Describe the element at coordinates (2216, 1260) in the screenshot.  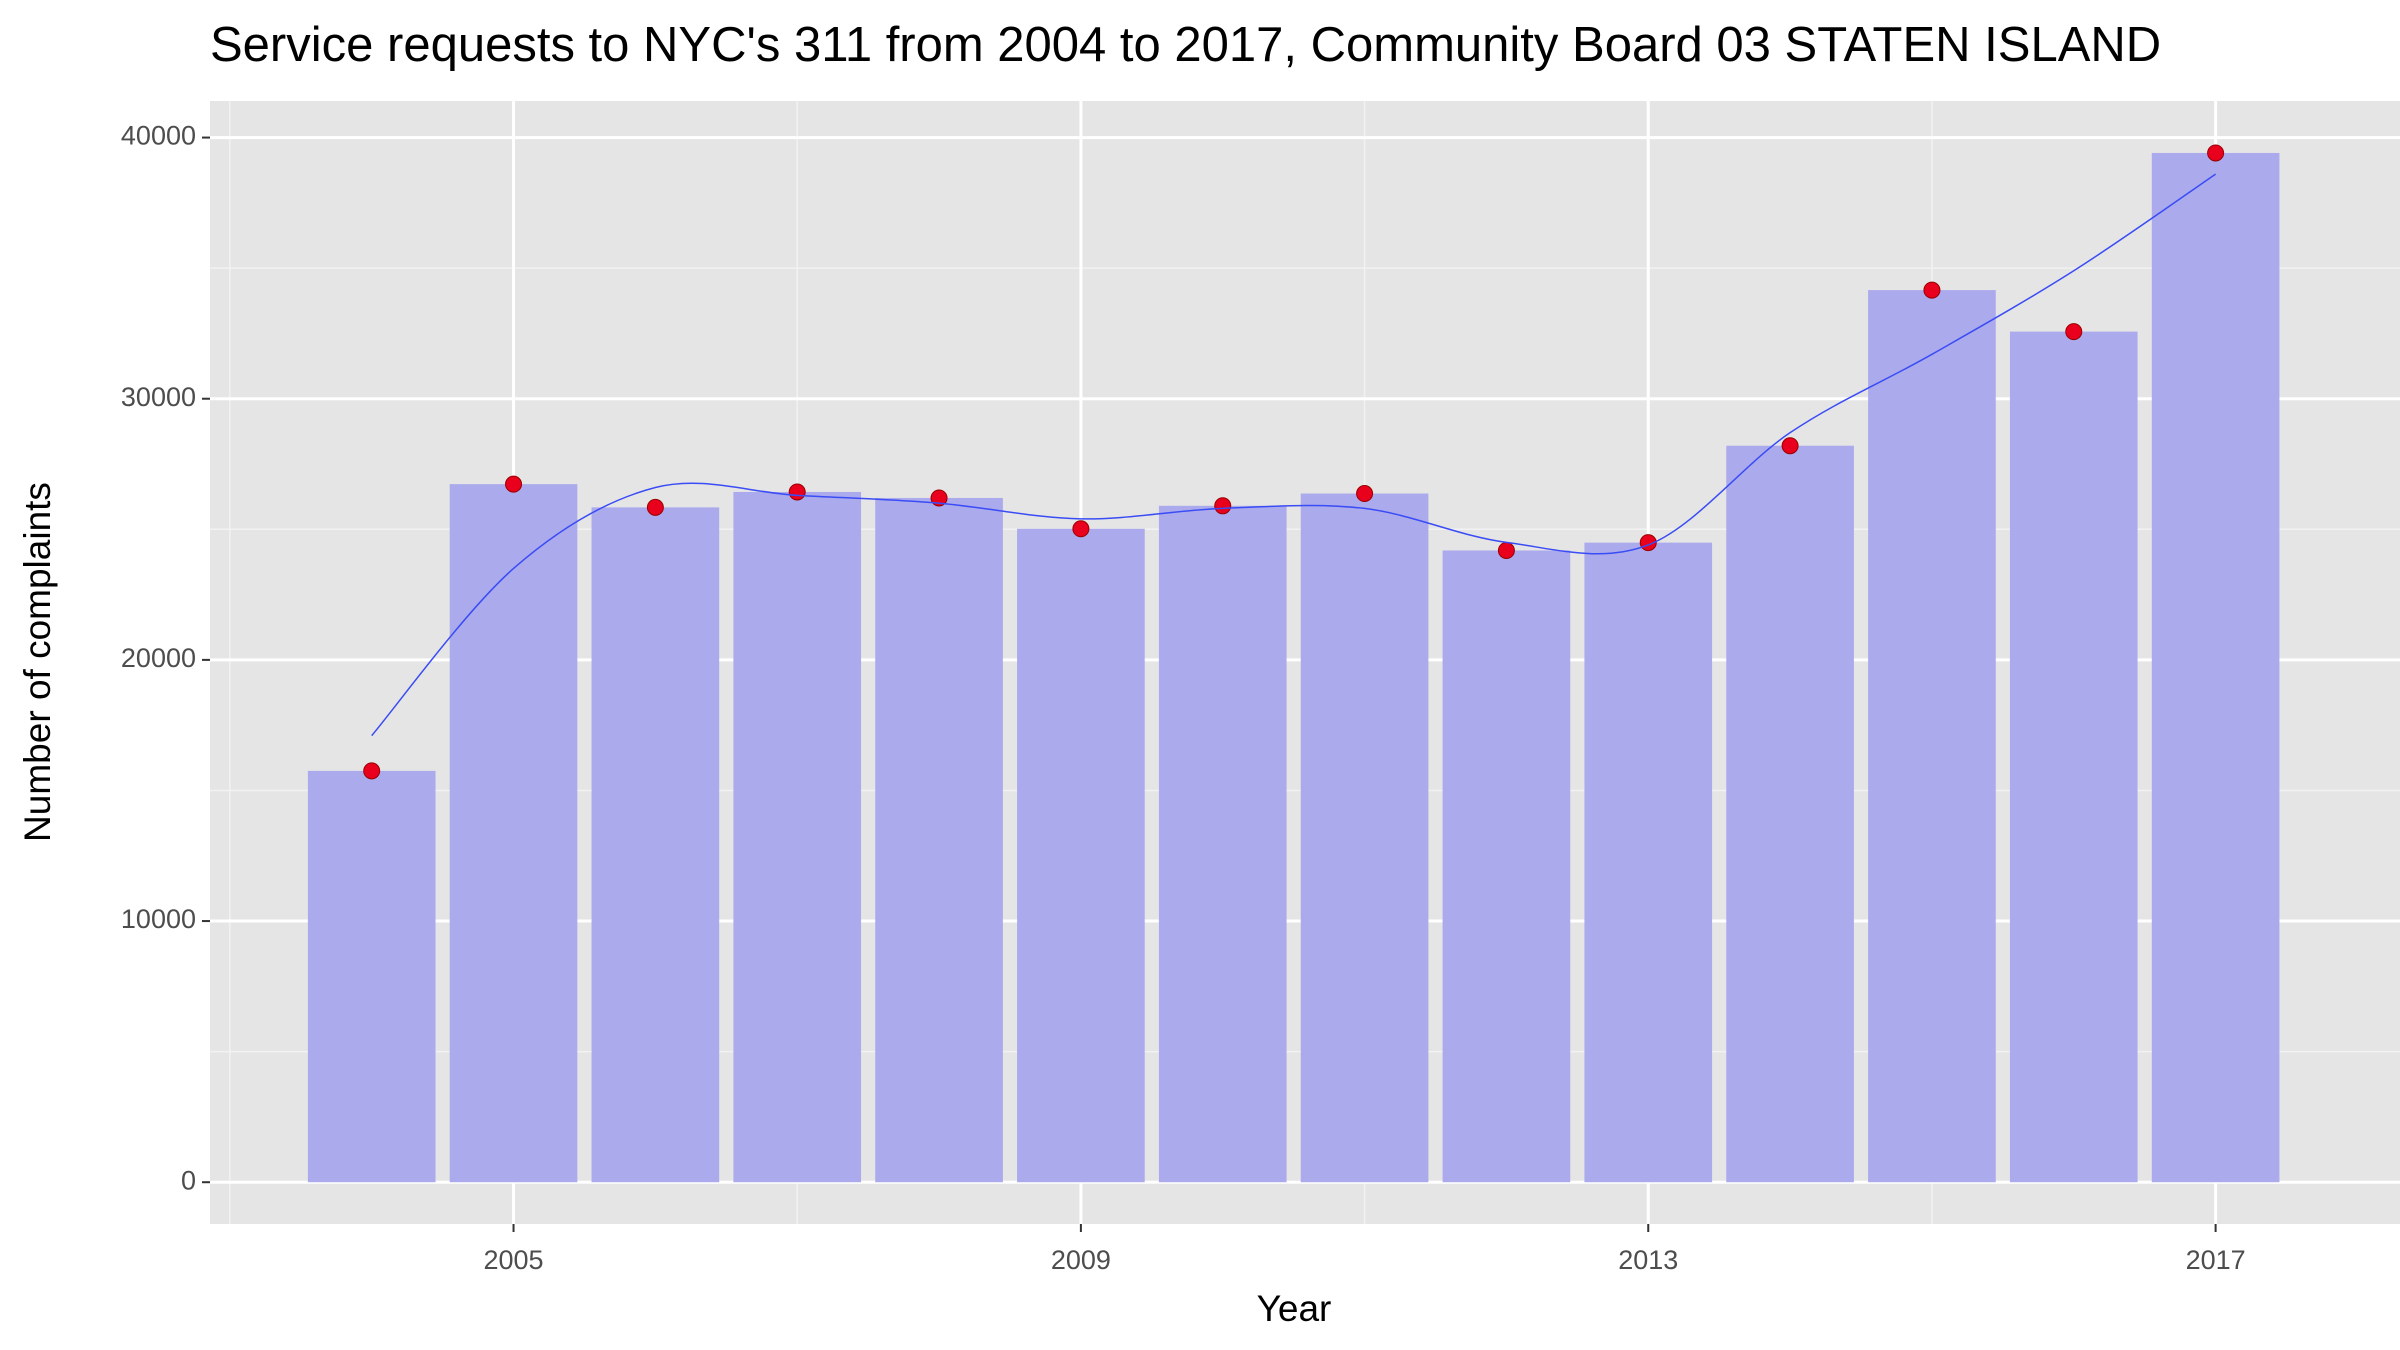
I see `x-tick-label: 2017` at that location.